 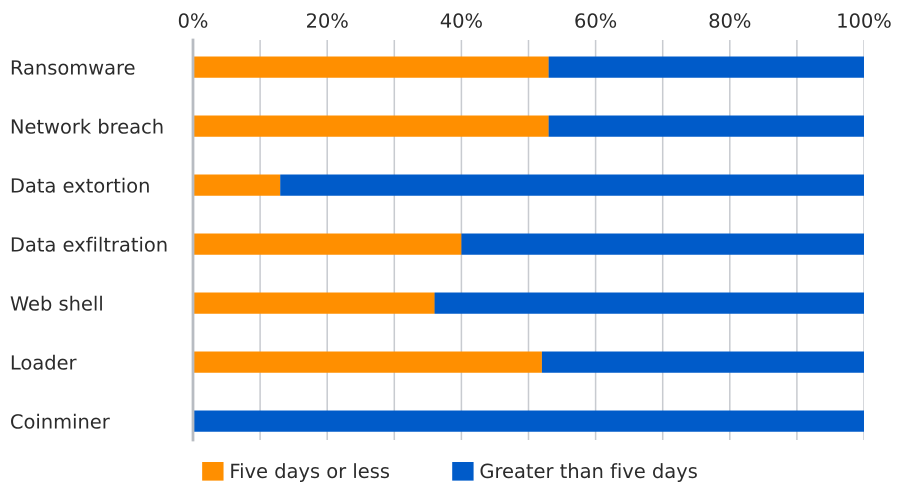 What do you see at coordinates (60, 421) in the screenshot?
I see `y-tick-label: Coinminer` at bounding box center [60, 421].